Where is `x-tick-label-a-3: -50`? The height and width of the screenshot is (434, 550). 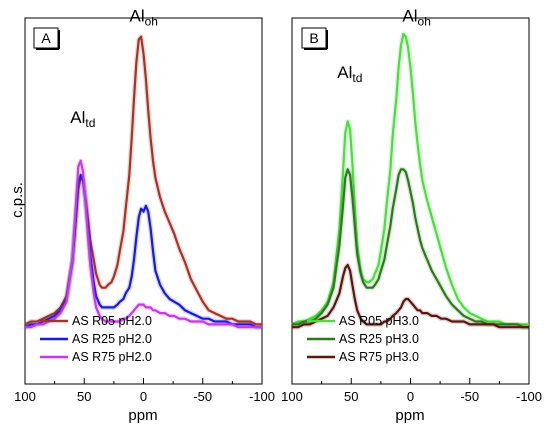 x-tick-label-a-3: -50 is located at coordinates (202, 396).